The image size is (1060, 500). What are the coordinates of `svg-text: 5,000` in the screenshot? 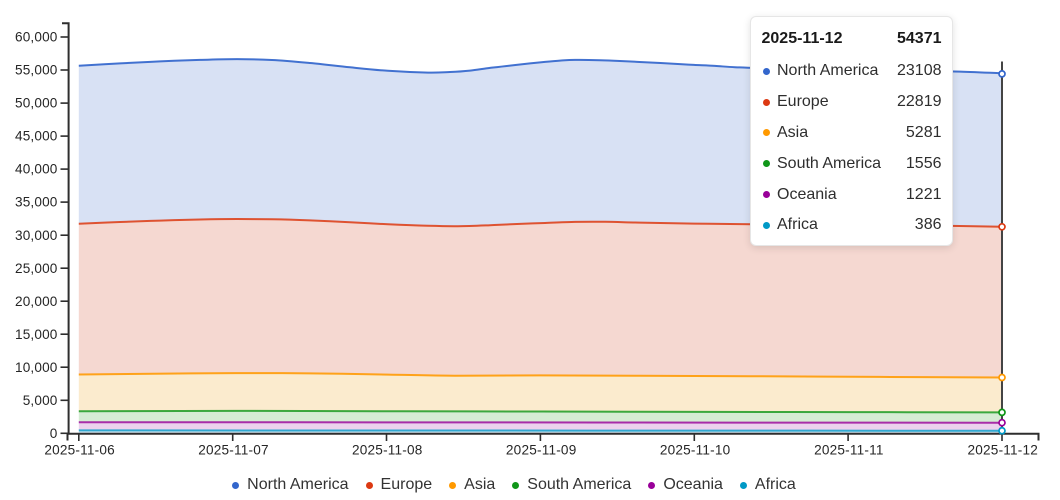 It's located at (40, 400).